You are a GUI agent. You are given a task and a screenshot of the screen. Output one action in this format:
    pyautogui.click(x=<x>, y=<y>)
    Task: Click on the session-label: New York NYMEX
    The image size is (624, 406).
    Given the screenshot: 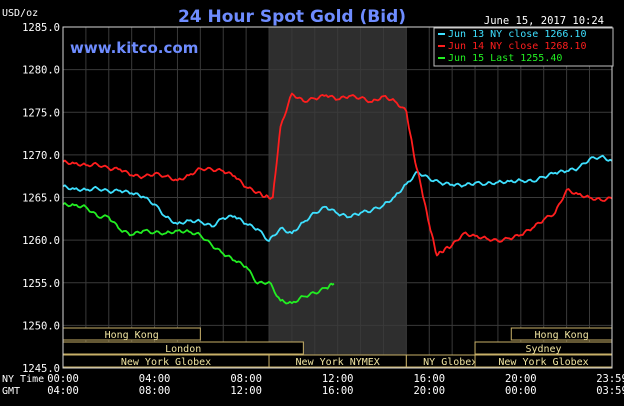 What is the action you would take?
    pyautogui.click(x=338, y=362)
    